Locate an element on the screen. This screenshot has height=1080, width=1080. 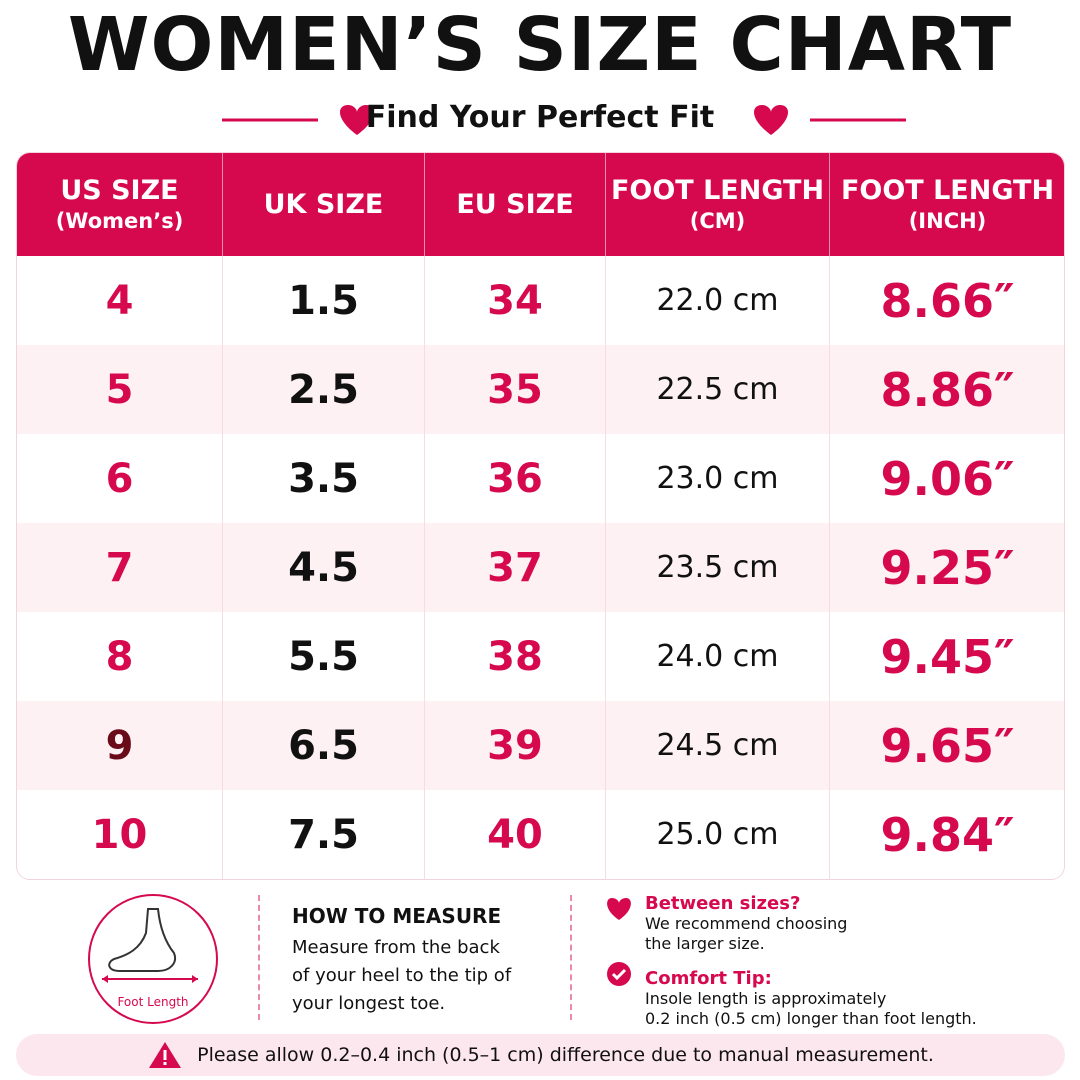
subtitle-decor is located at coordinates (564, 120).